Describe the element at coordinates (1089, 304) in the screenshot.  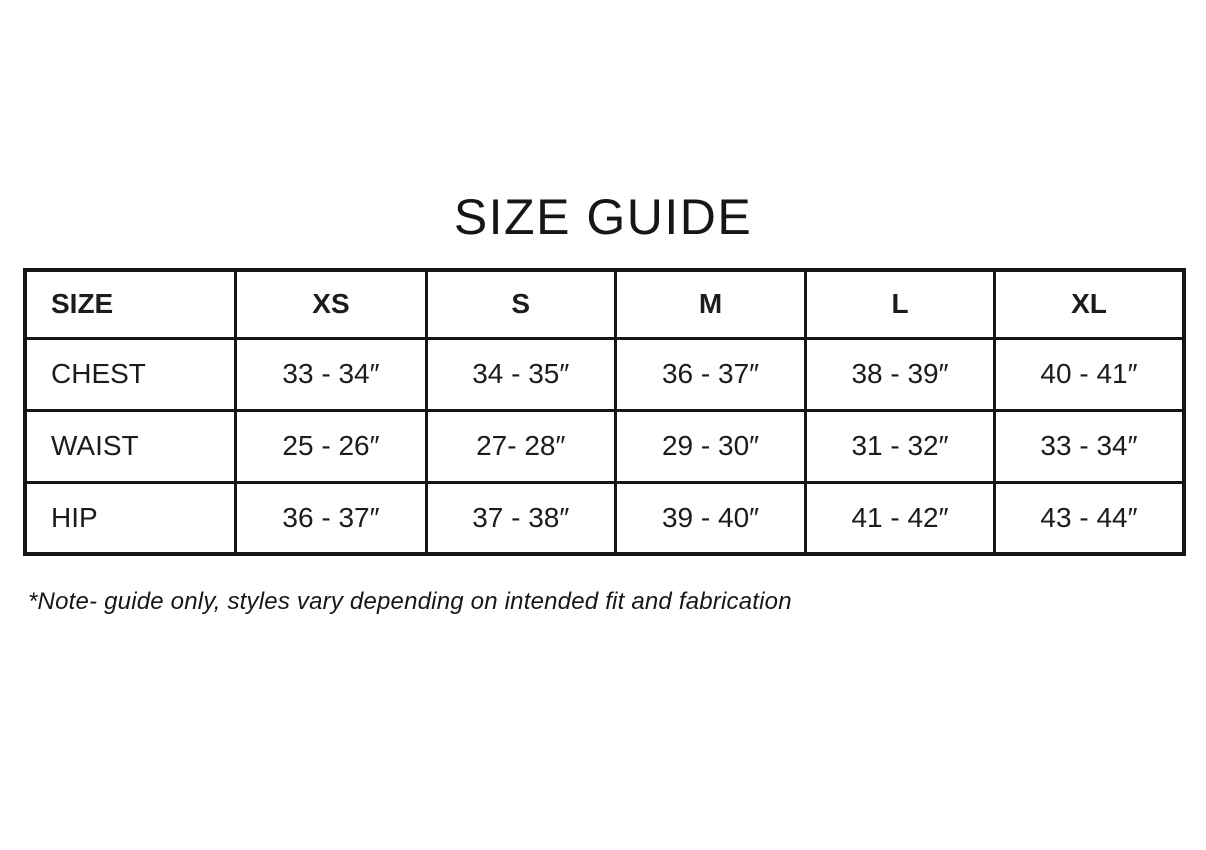
I see `column-header-xl: XL` at that location.